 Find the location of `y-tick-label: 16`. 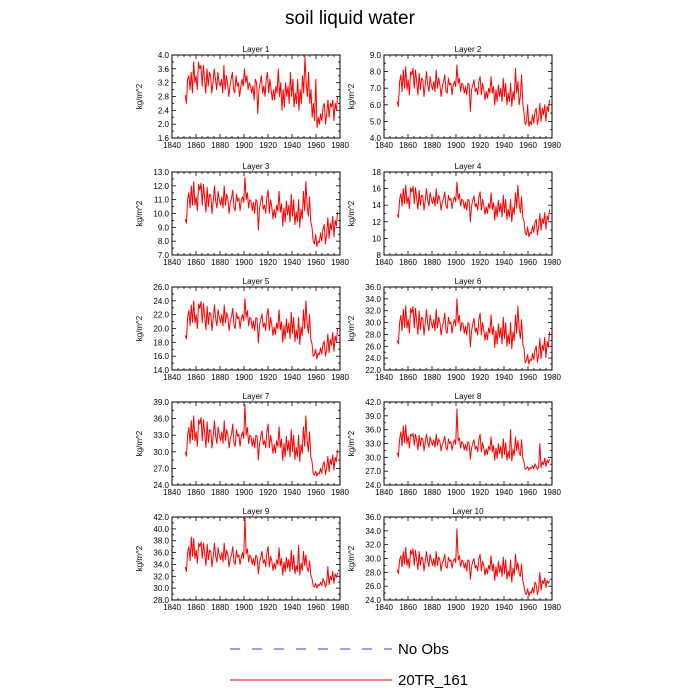

y-tick-label: 16 is located at coordinates (376, 189).